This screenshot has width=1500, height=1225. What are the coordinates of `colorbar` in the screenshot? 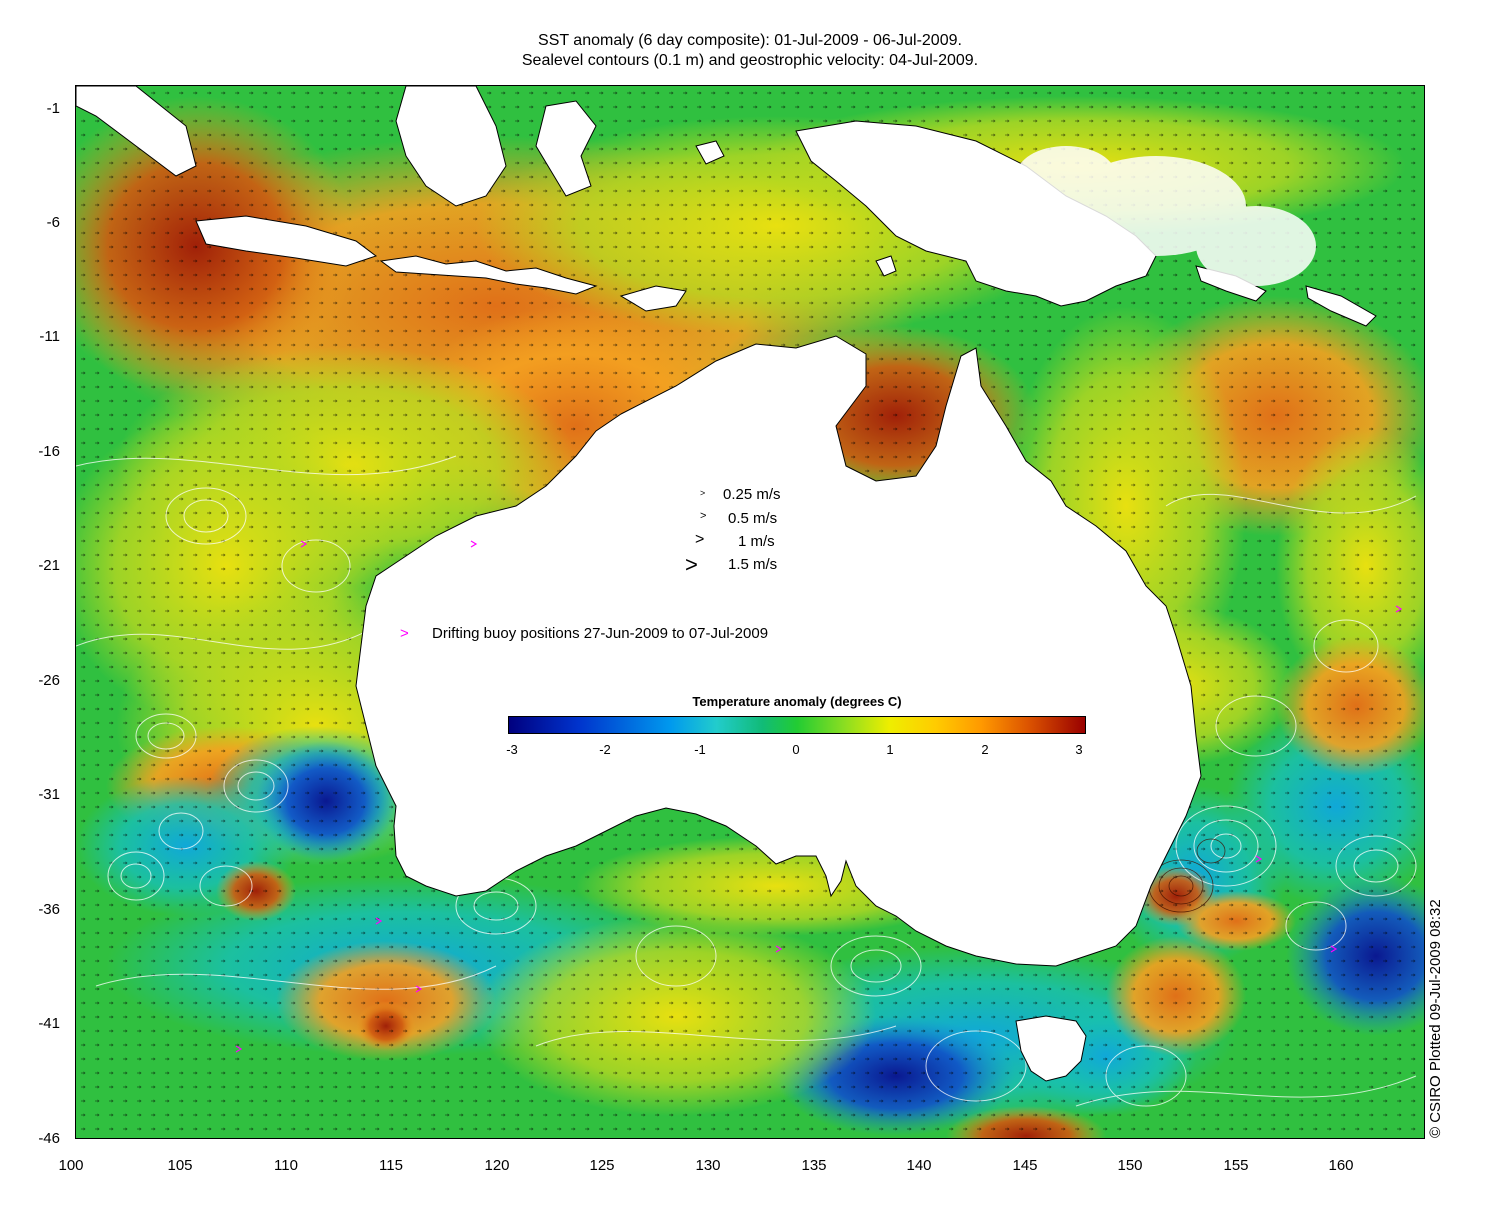 It's located at (797, 725).